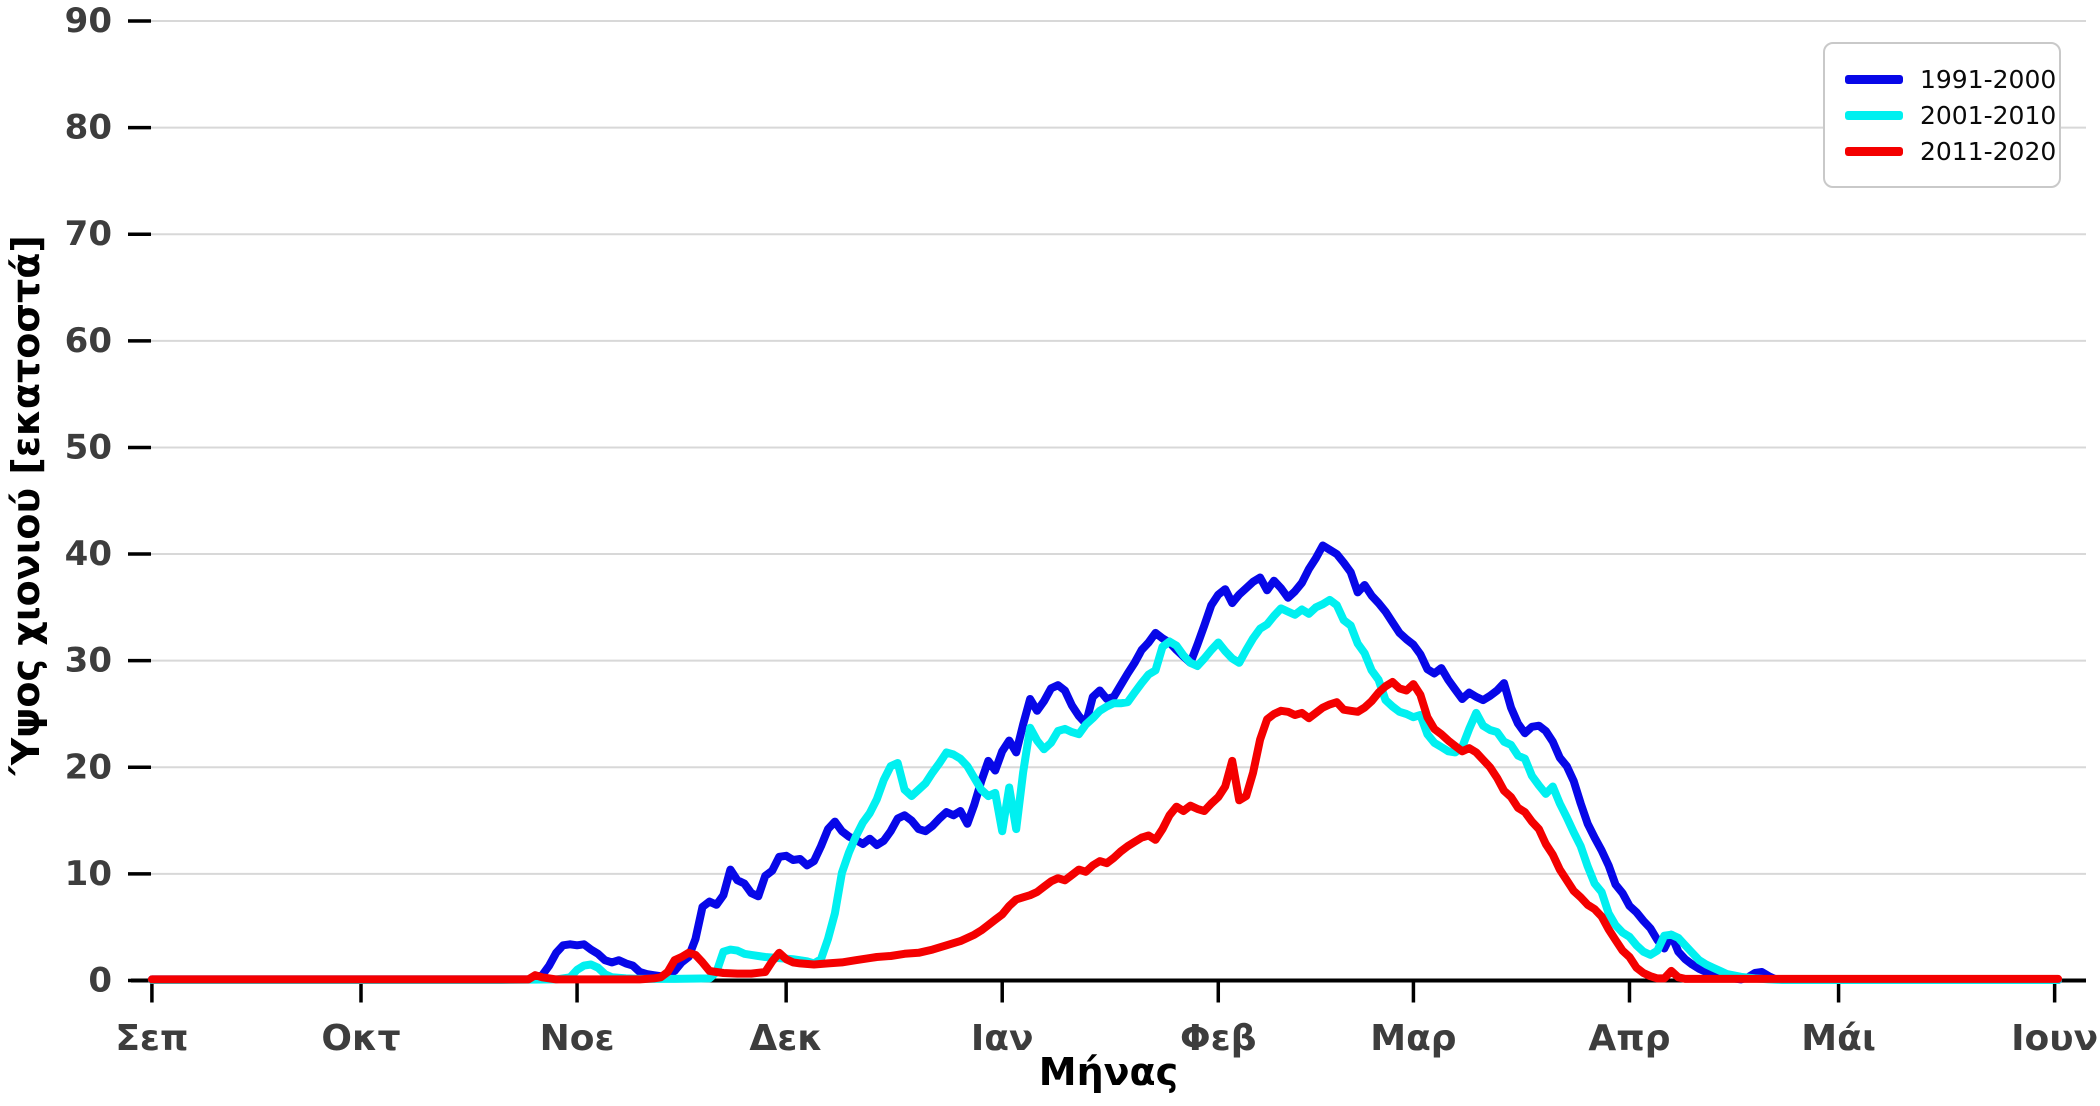 The image size is (2100, 1106). I want to click on x-tick-label-Ιαν: Ιαν, so click(1002, 1038).